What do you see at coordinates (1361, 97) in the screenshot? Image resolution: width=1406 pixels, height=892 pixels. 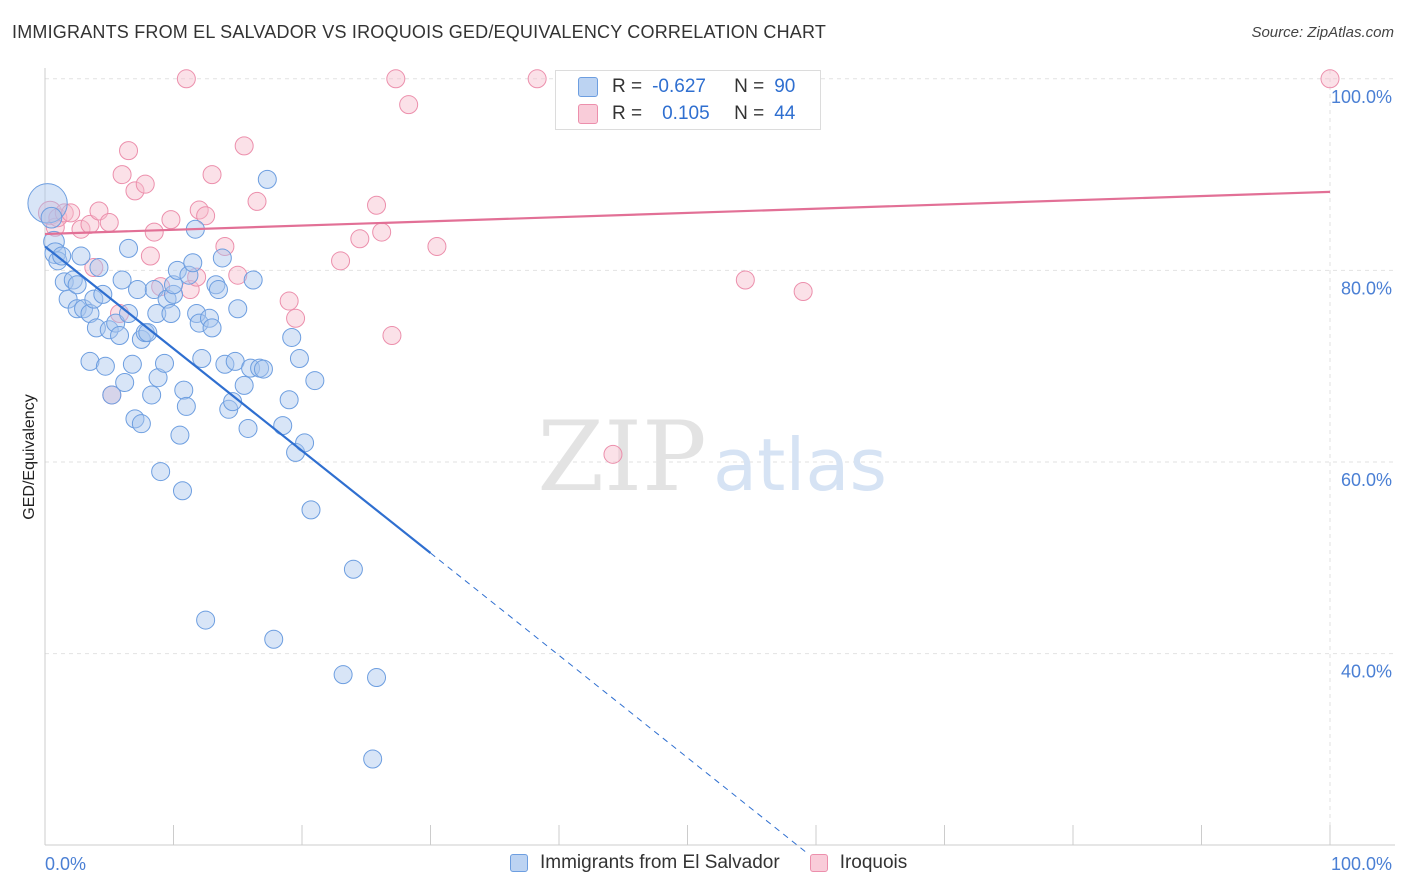 I see `y-tick-label: 100.0%` at bounding box center [1361, 97].